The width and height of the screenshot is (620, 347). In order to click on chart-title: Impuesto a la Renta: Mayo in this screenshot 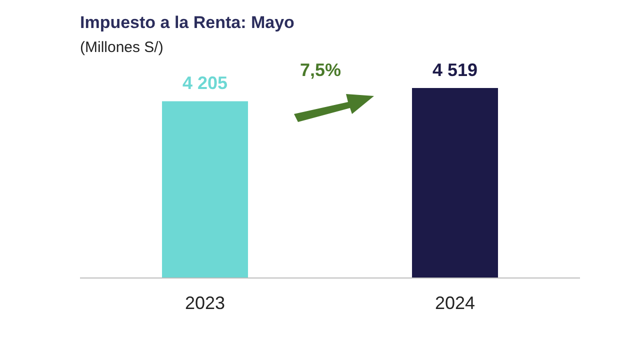, I will do `click(187, 23)`.